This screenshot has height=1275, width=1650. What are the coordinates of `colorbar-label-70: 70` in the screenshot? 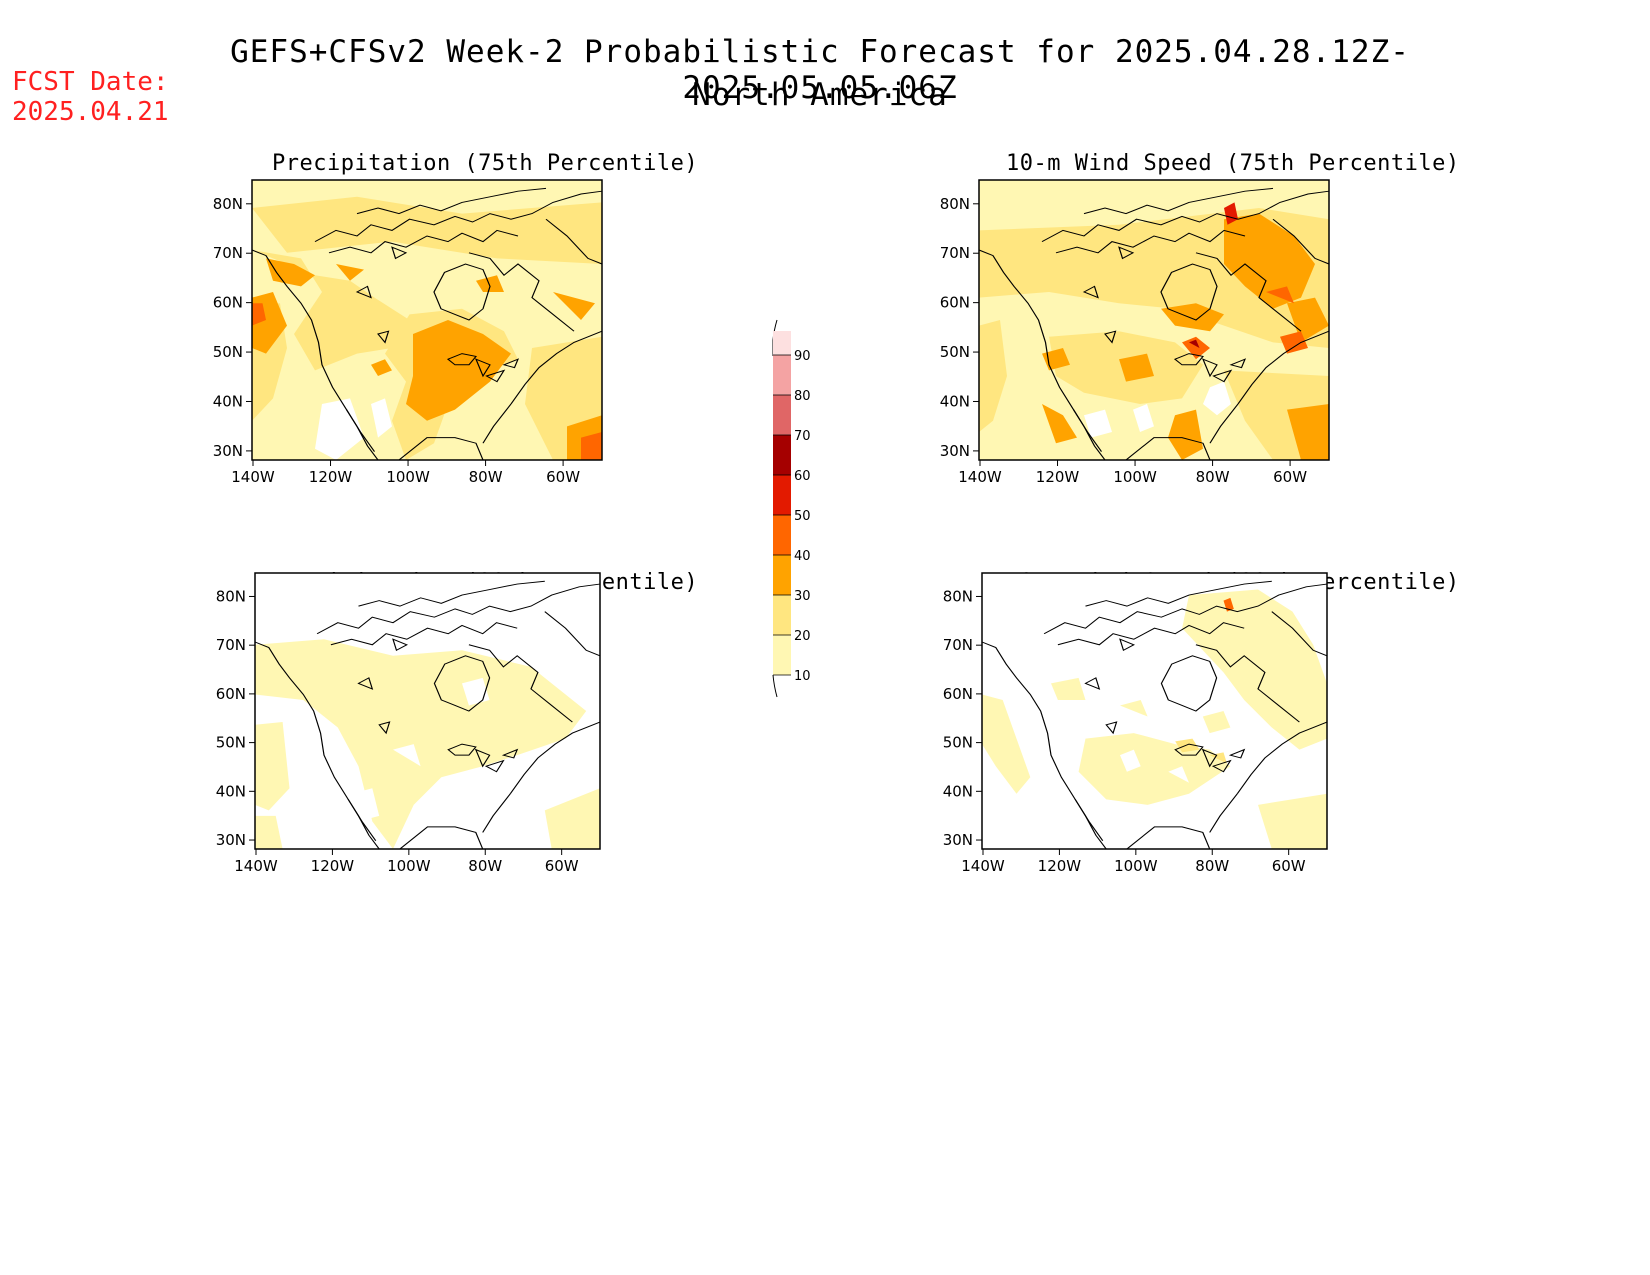 It's located at (802, 436).